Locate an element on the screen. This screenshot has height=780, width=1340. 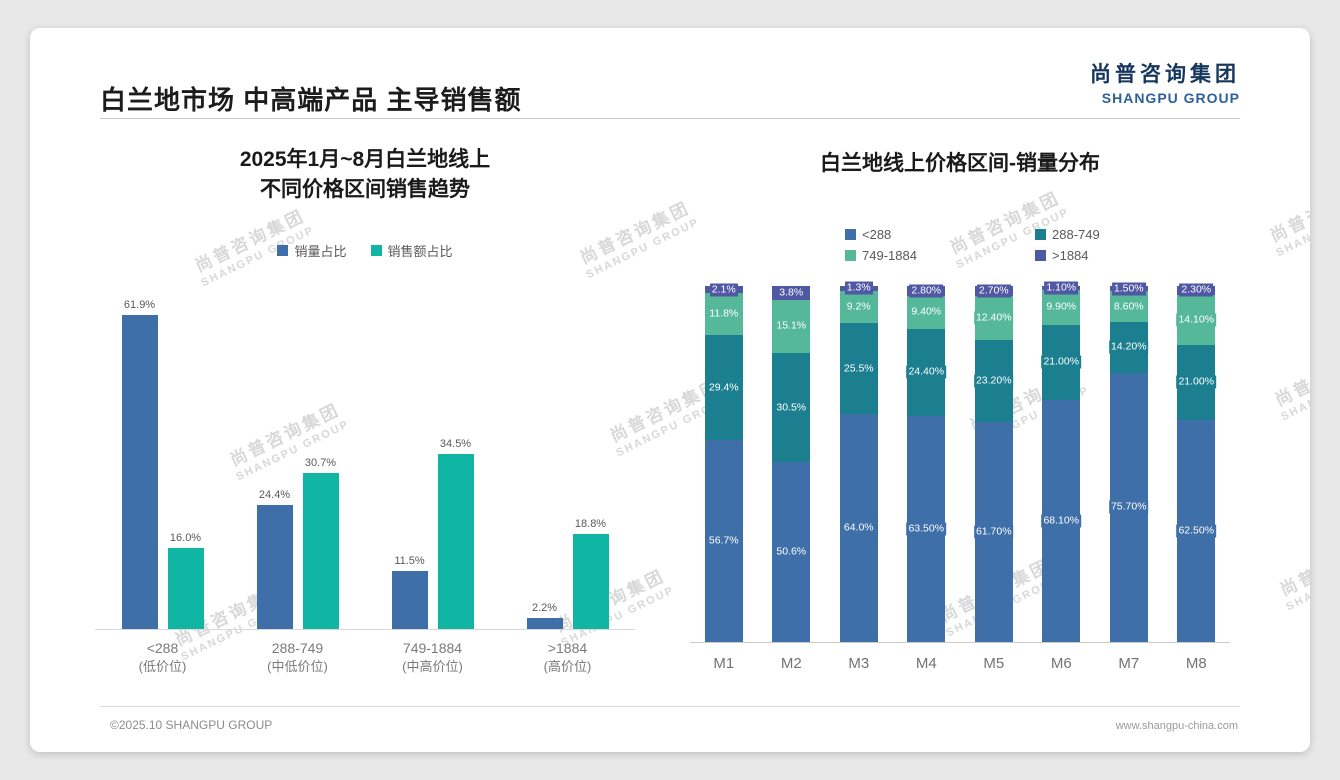
stack-segment-1: 24.40% is located at coordinates (926, 372).